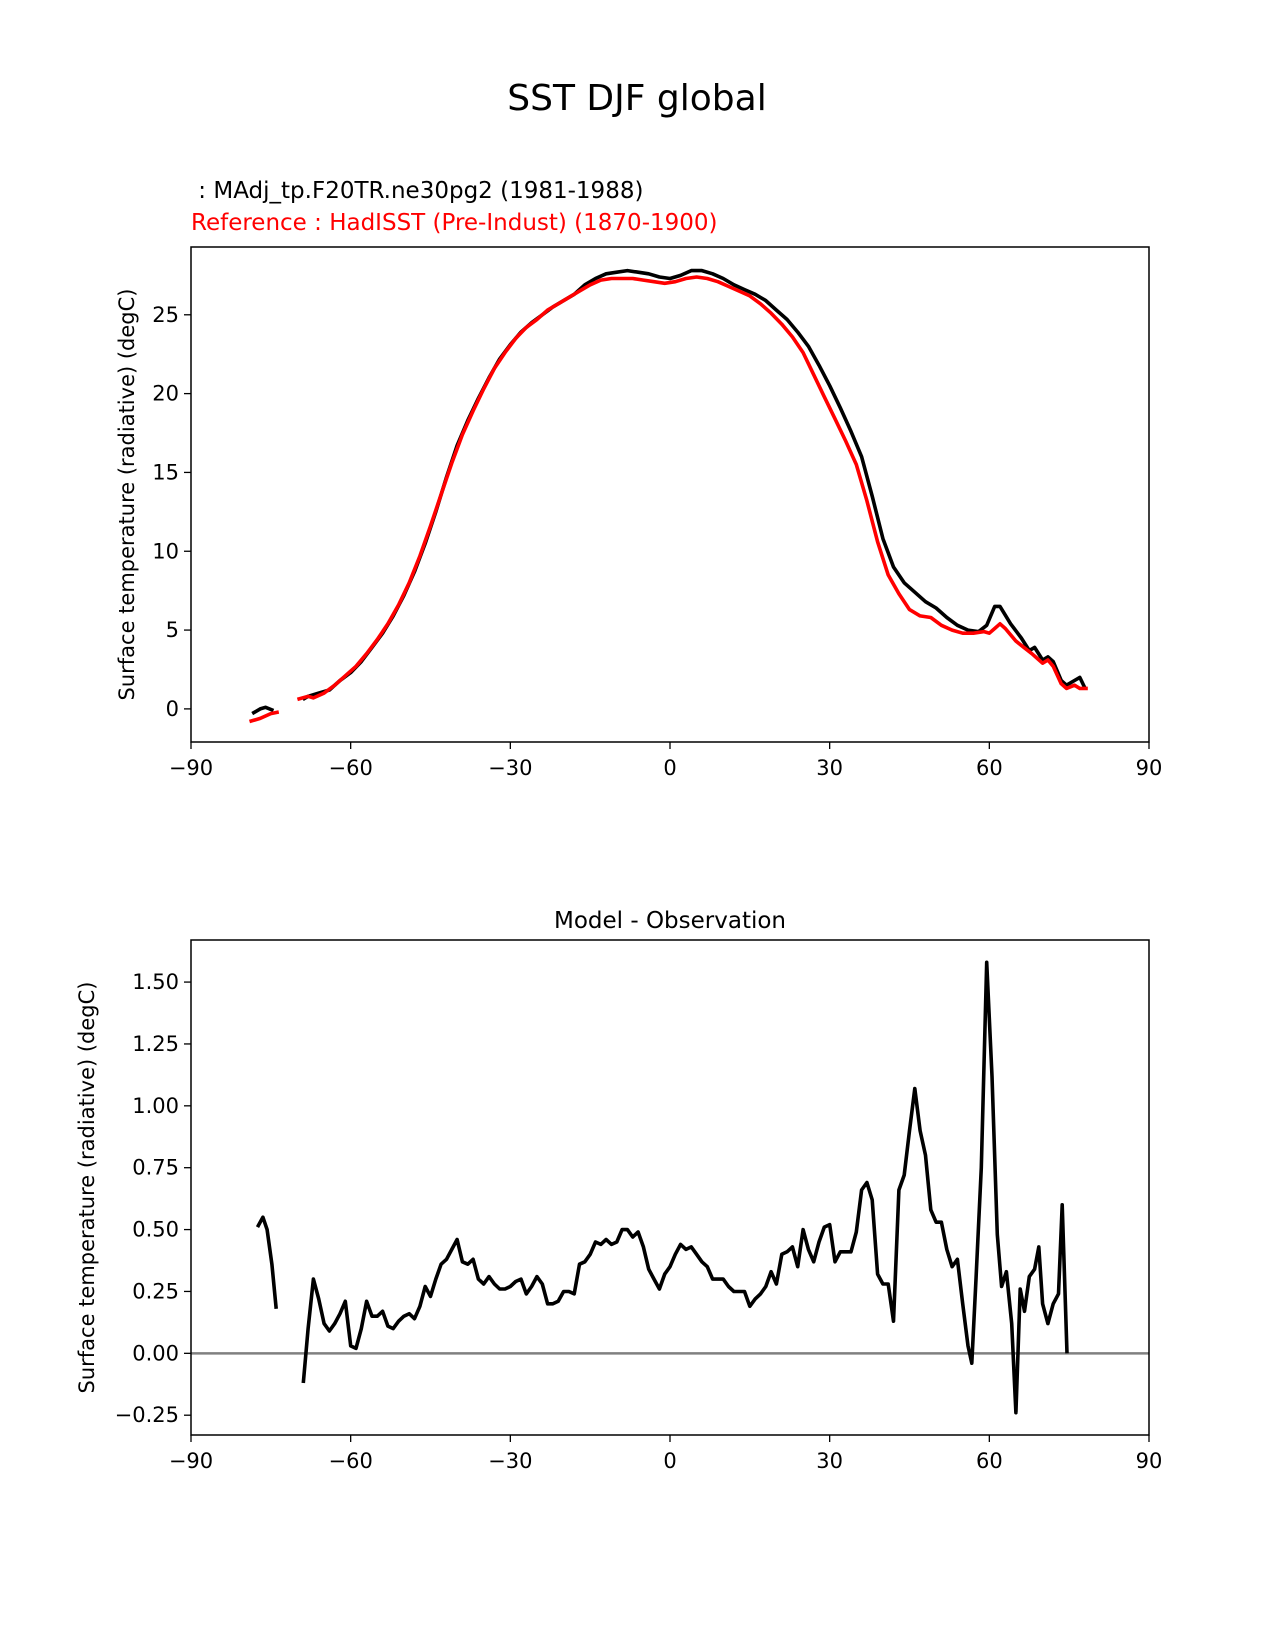 The width and height of the screenshot is (1275, 1650). Describe the element at coordinates (1149, 1461) in the screenshot. I see `bottom-xtick-label: 90` at that location.